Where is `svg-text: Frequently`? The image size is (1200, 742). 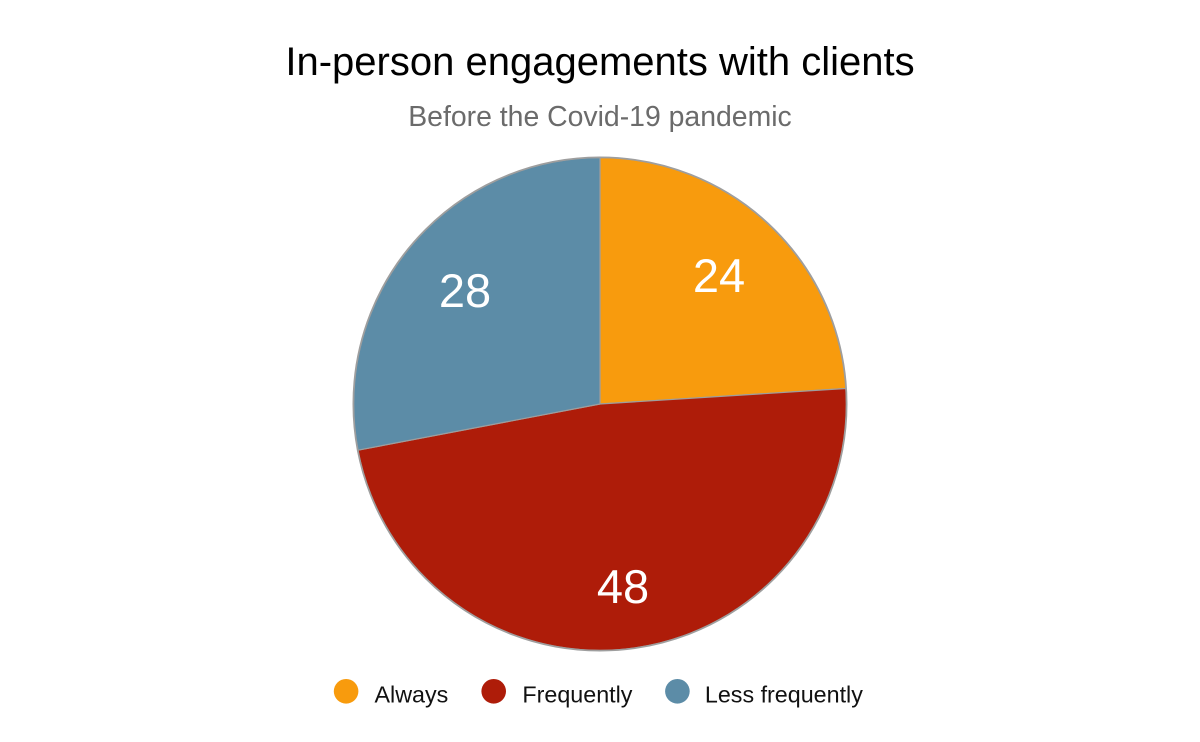
svg-text: Frequently is located at coordinates (577, 694).